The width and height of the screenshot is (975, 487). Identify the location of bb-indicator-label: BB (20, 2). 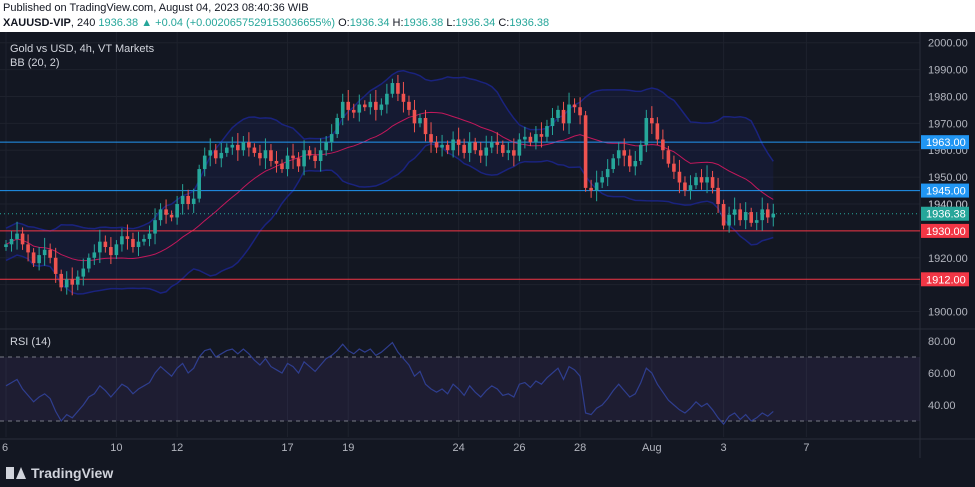
(35, 63).